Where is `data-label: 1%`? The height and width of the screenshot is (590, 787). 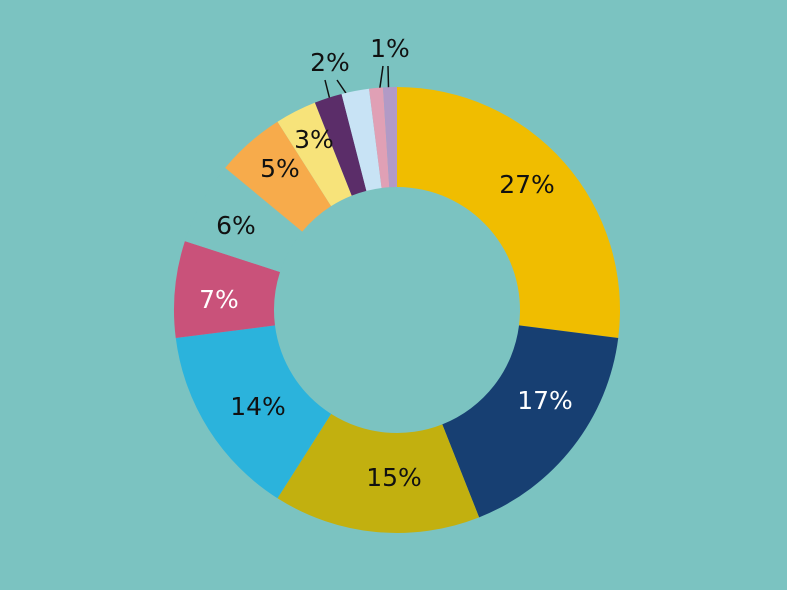
data-label: 1% is located at coordinates (390, 48).